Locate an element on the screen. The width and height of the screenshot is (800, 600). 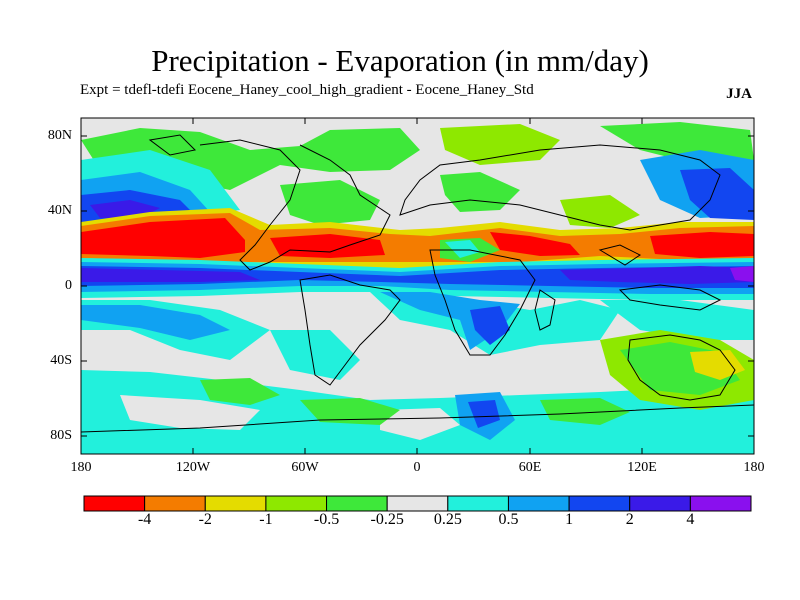
lat-label-40n: 40N is located at coordinates (59, 210).